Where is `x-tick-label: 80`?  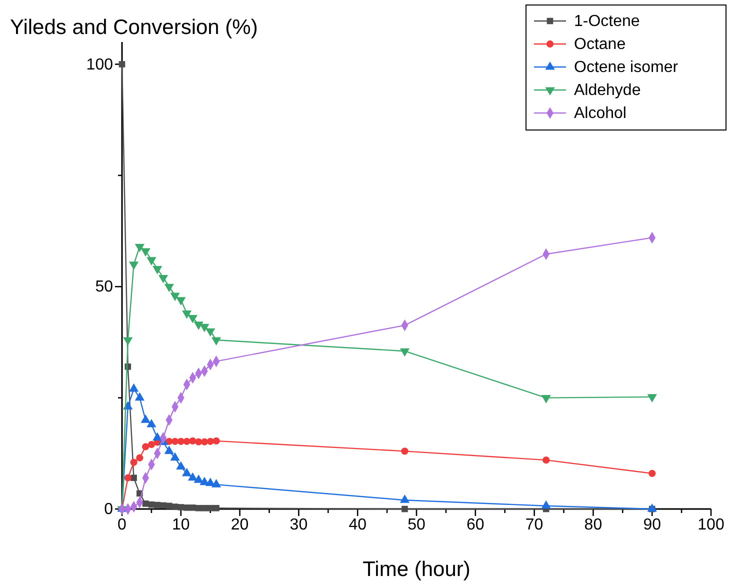
x-tick-label: 80 is located at coordinates (593, 525).